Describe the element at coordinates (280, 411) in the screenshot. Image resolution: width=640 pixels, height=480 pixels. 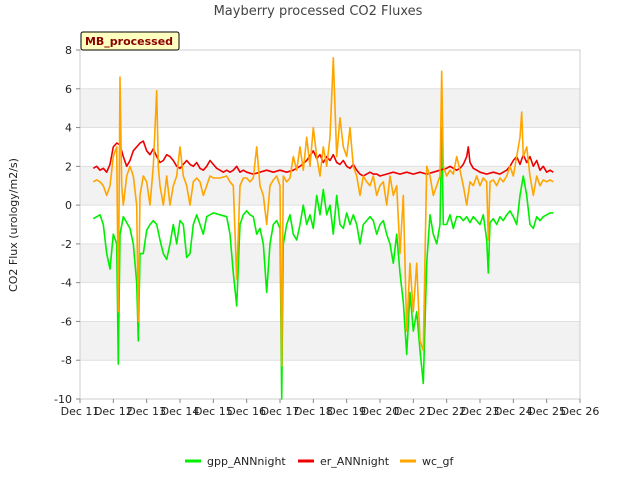
I see `x-tick-label: Dec 17` at that location.